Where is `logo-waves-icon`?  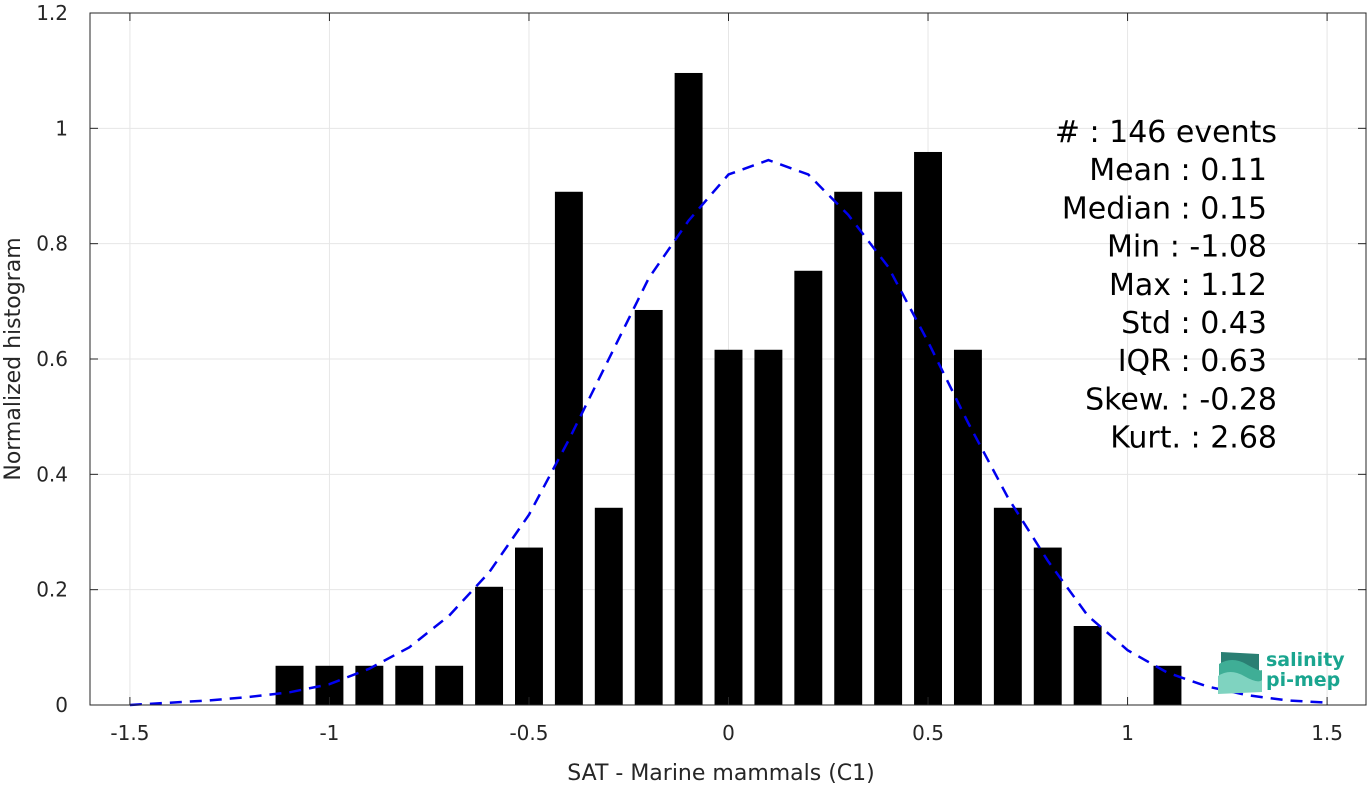
logo-waves-icon is located at coordinates (1240, 673).